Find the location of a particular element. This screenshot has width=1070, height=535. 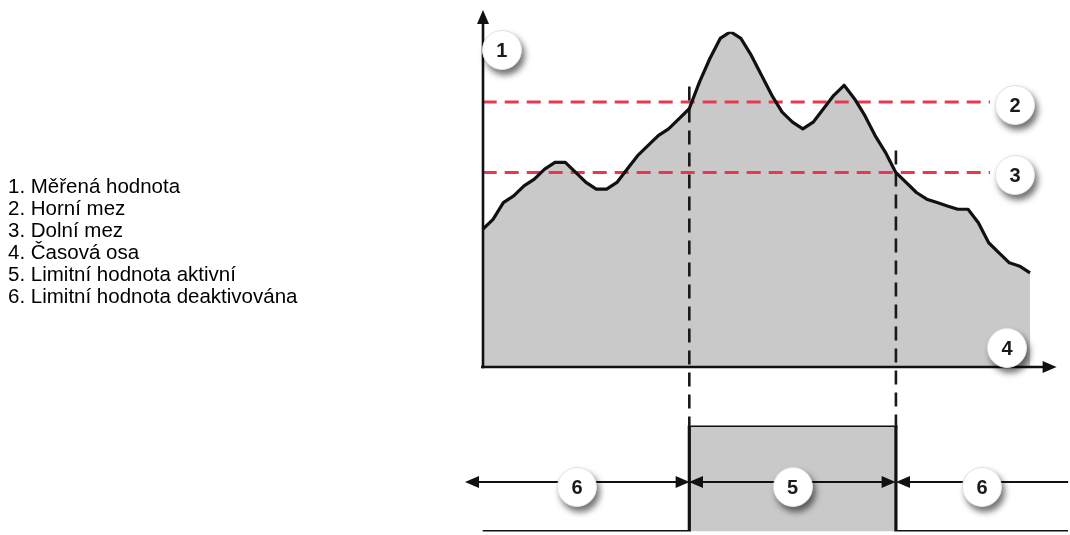

text: 6. Limitní hodnota deaktivována is located at coordinates (153, 295).